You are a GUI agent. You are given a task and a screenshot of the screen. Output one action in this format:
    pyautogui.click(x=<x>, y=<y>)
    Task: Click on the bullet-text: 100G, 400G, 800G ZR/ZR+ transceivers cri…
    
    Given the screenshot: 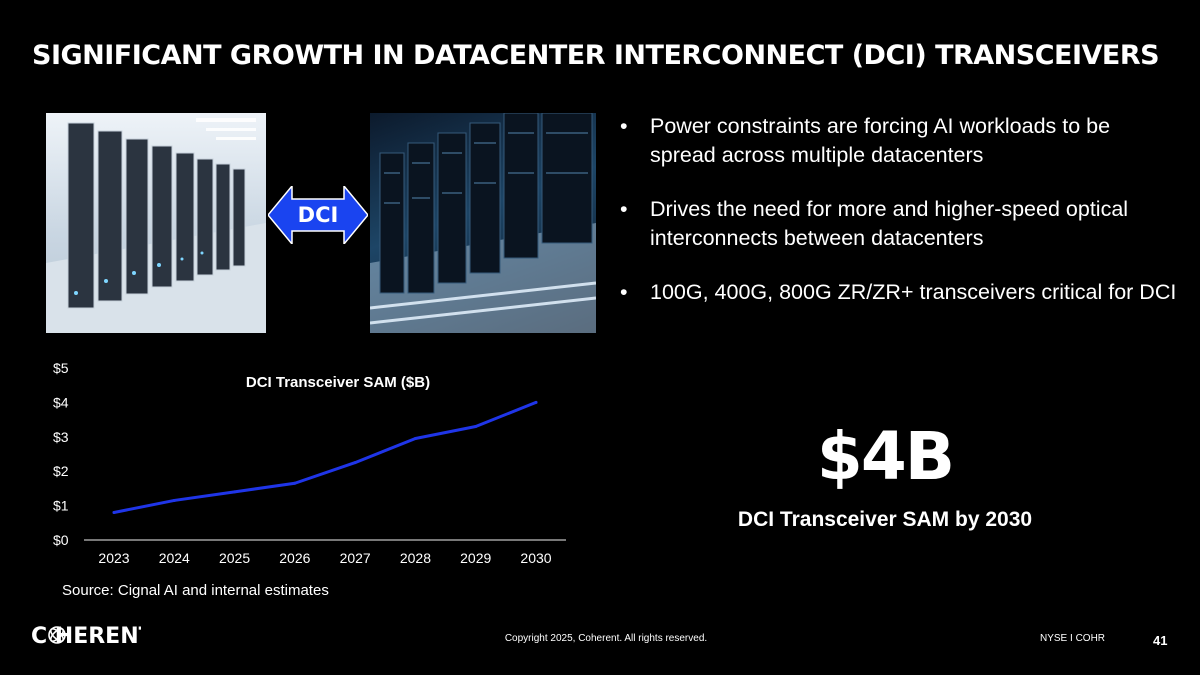 What is the action you would take?
    pyautogui.click(x=913, y=292)
    